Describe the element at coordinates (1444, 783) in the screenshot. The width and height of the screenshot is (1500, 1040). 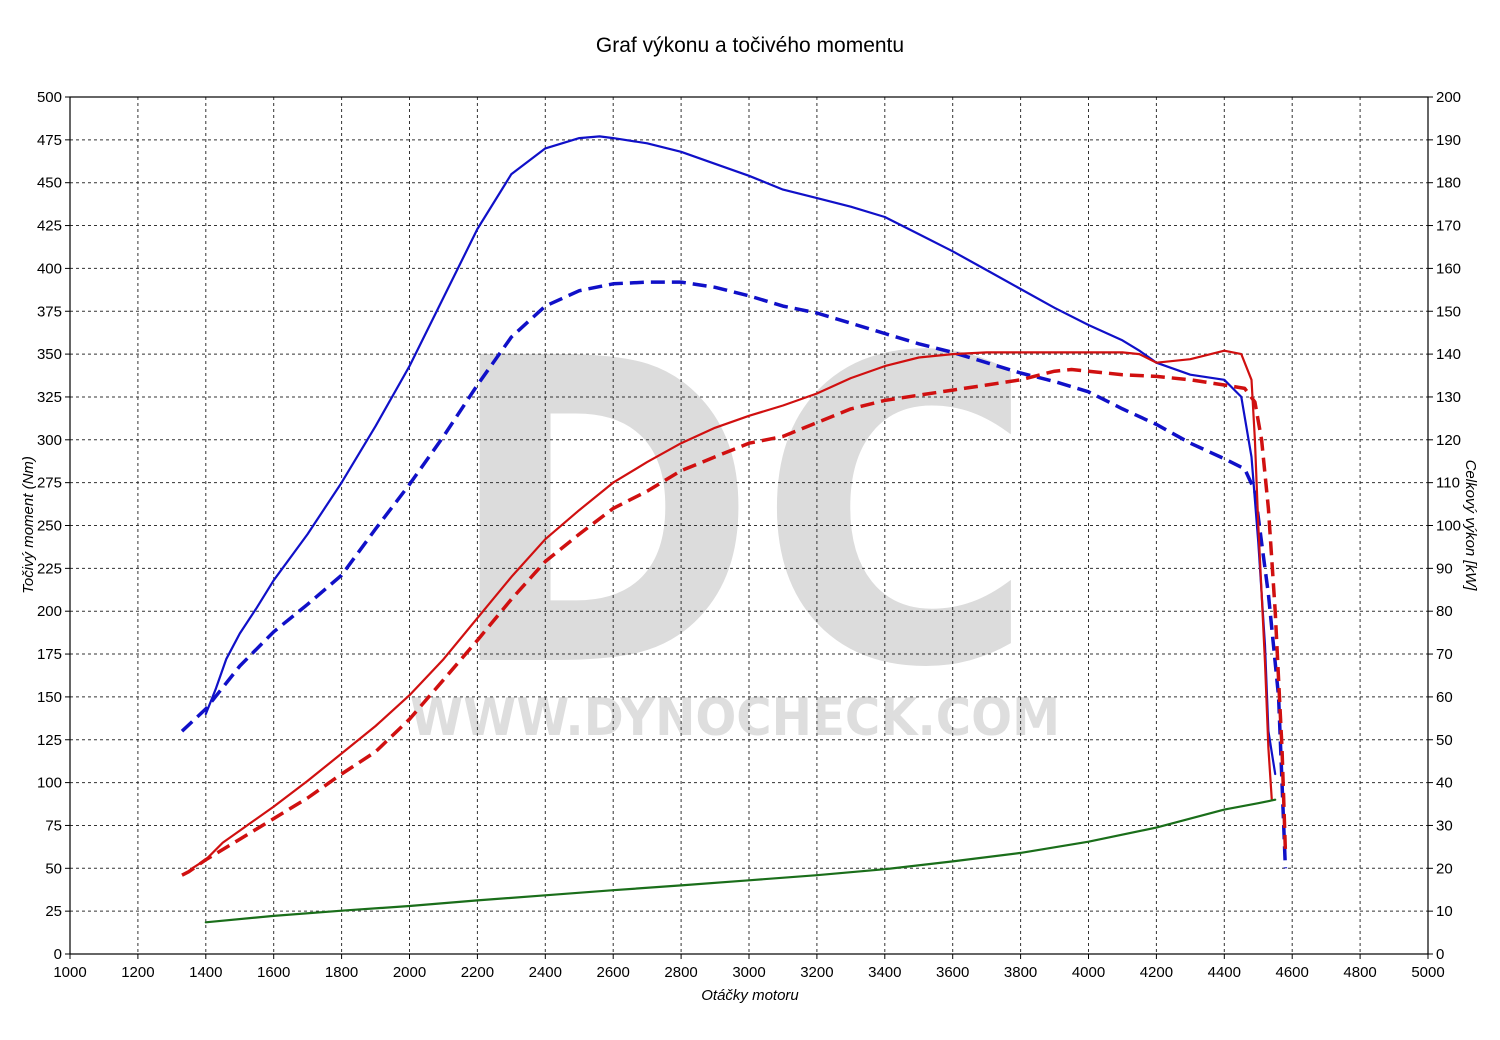
I see `y-right-tick-label: 40` at that location.